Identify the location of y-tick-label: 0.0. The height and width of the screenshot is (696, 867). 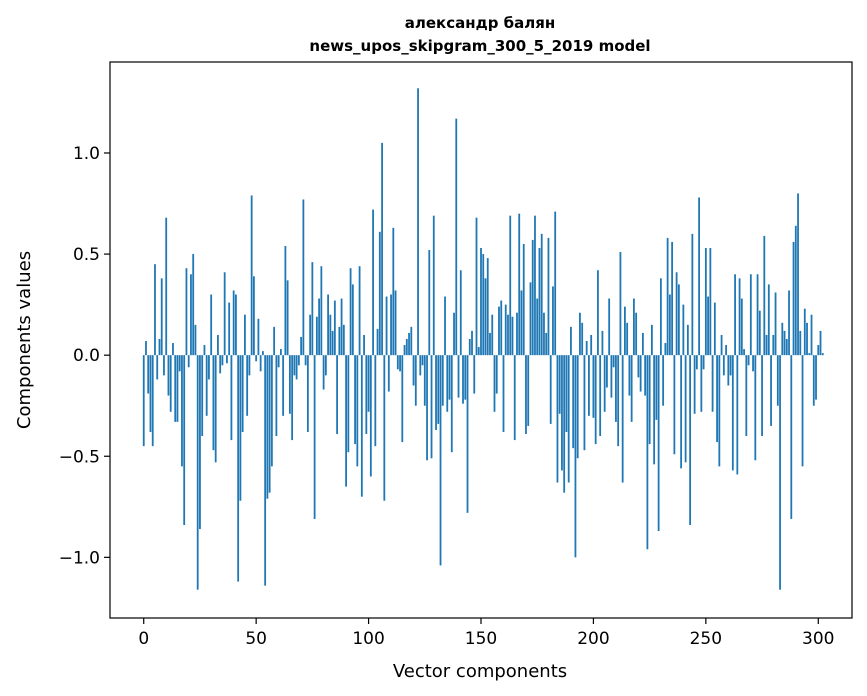
(86, 356).